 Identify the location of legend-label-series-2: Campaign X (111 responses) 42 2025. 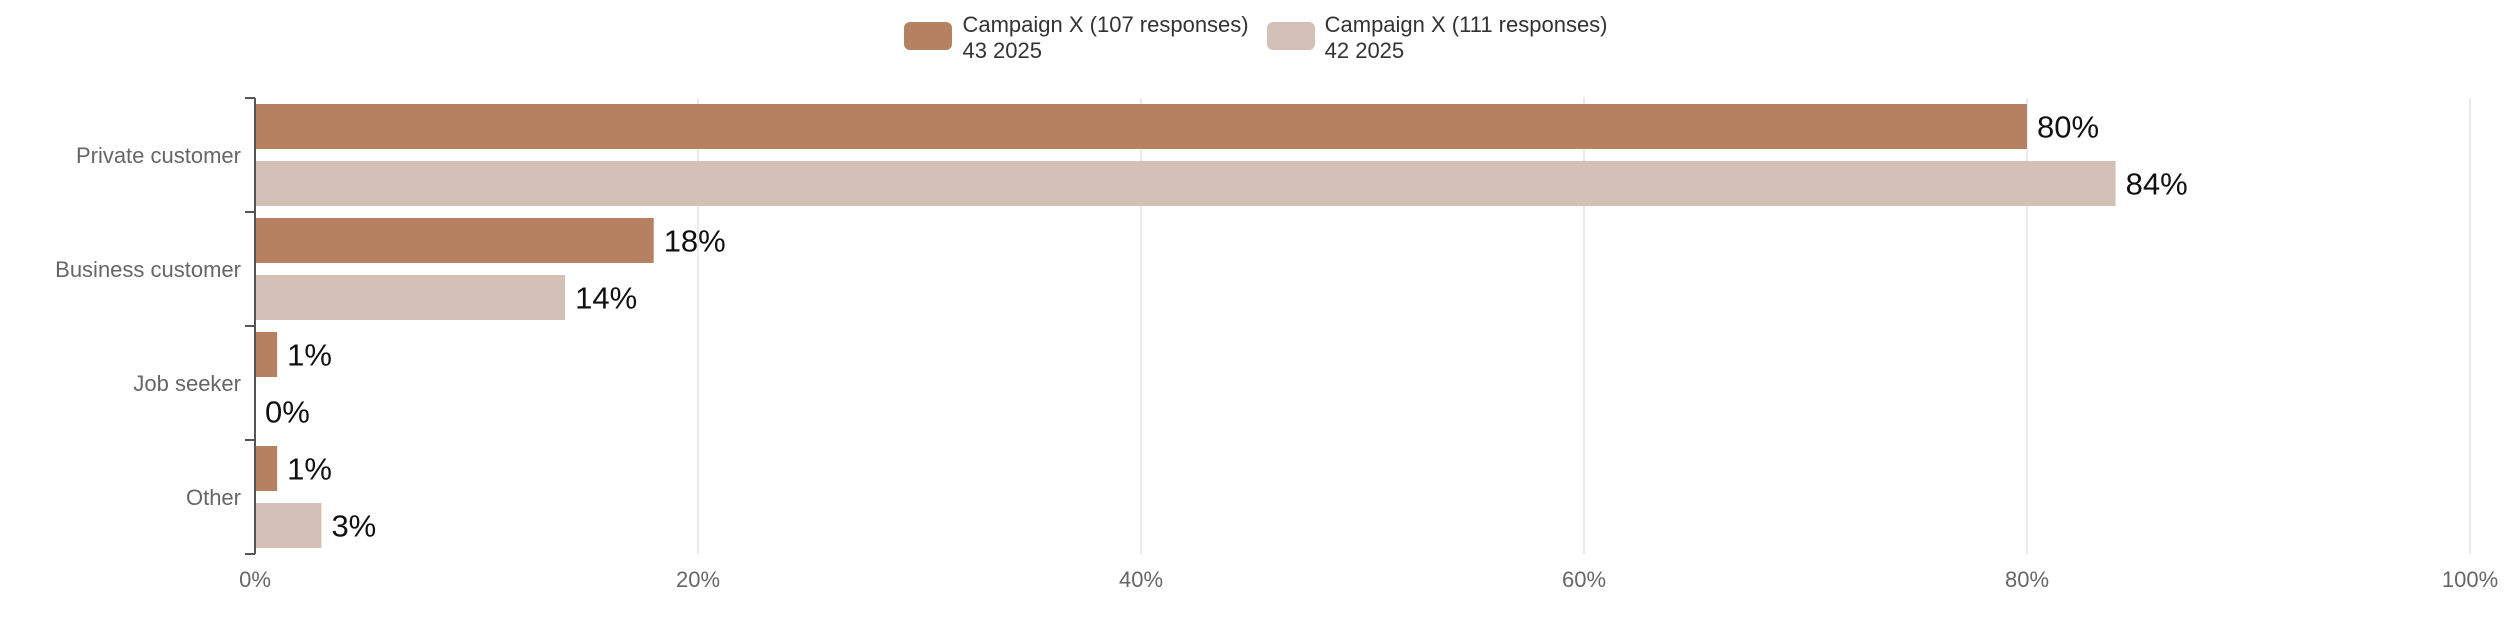
(1466, 37).